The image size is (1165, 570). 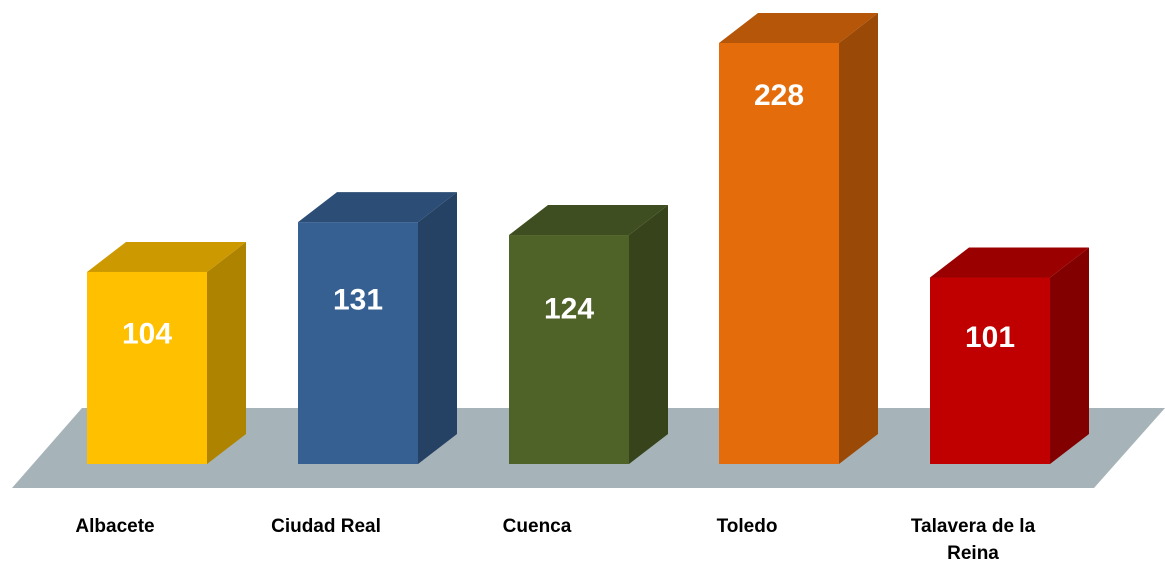 I want to click on data-label-toledo: 228, so click(x=779, y=95).